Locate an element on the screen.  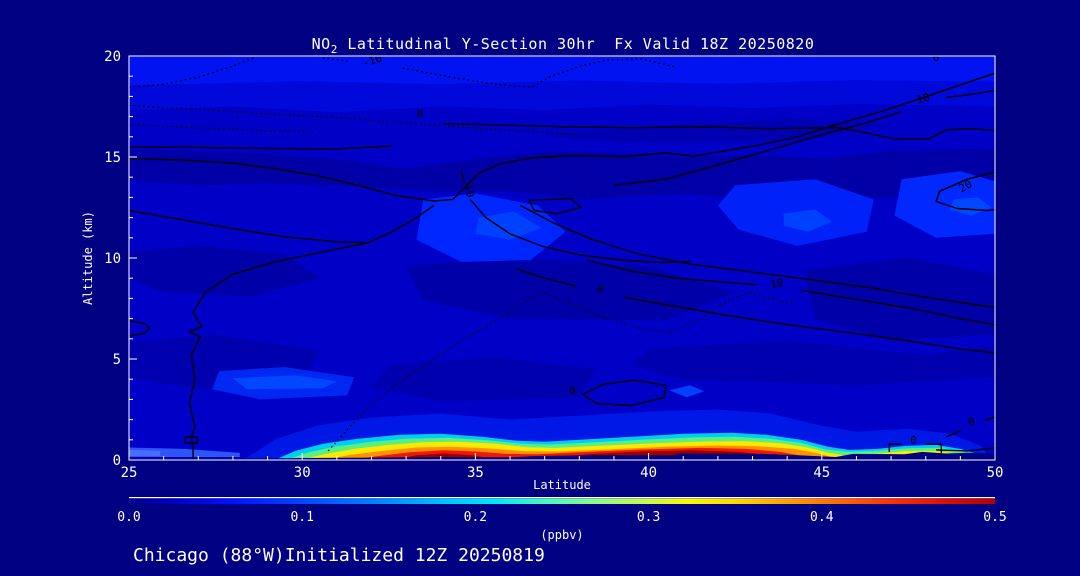
fill-region-terrain is located at coordinates (562, 455).